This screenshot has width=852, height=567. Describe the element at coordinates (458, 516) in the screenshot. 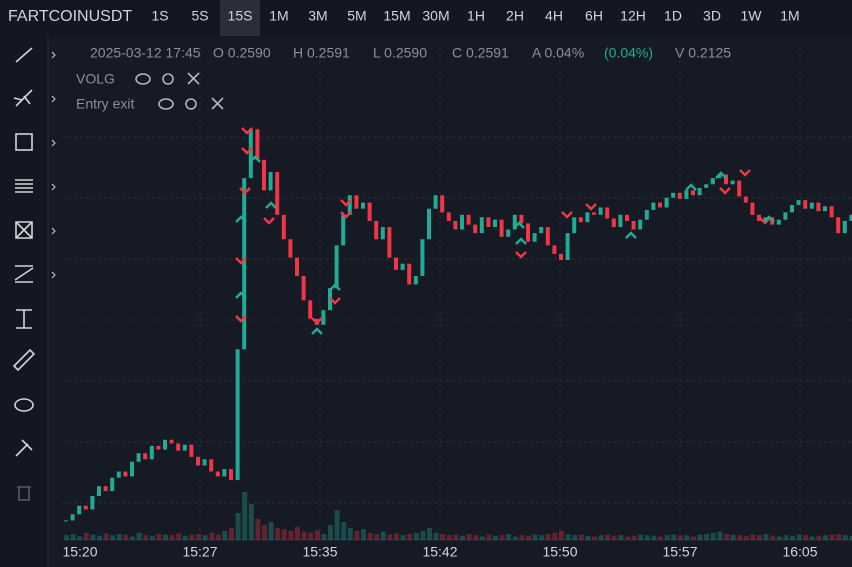

I see `volume` at that location.